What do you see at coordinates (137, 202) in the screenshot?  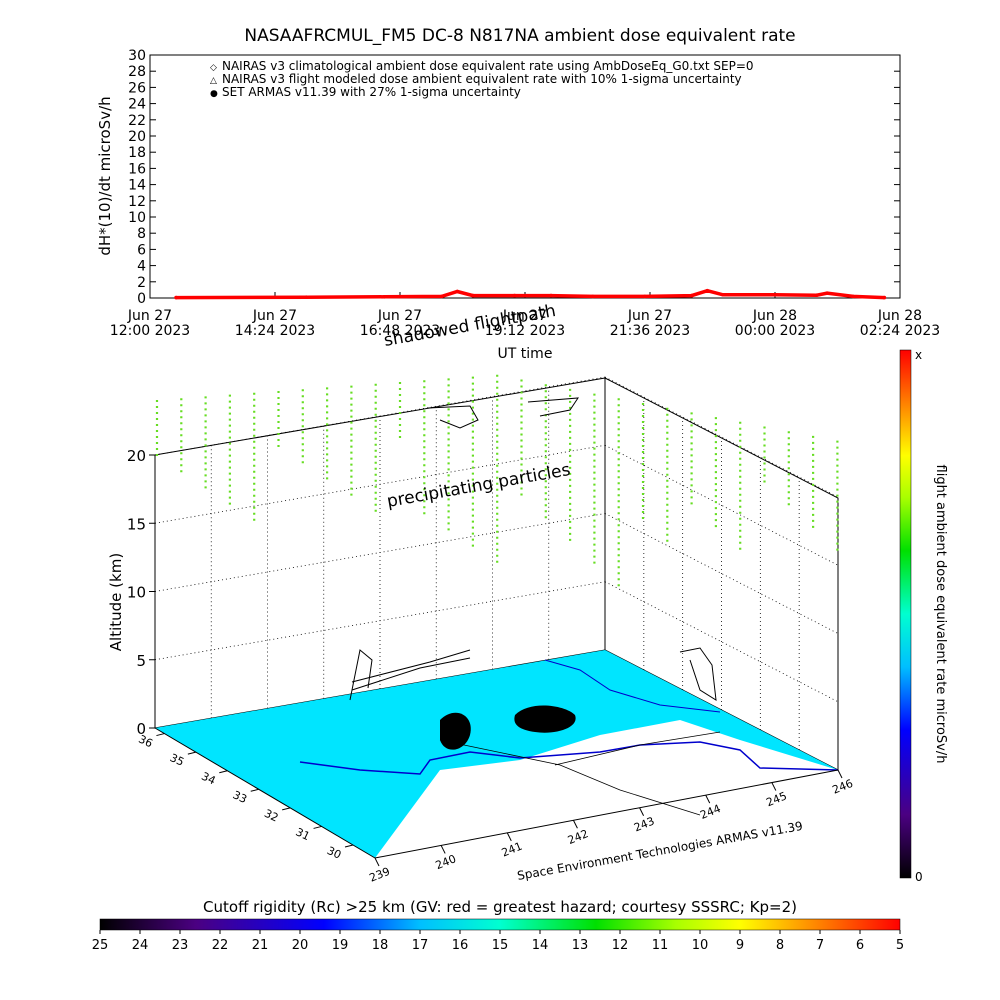 I see `ts-y-tick-label: 12` at bounding box center [137, 202].